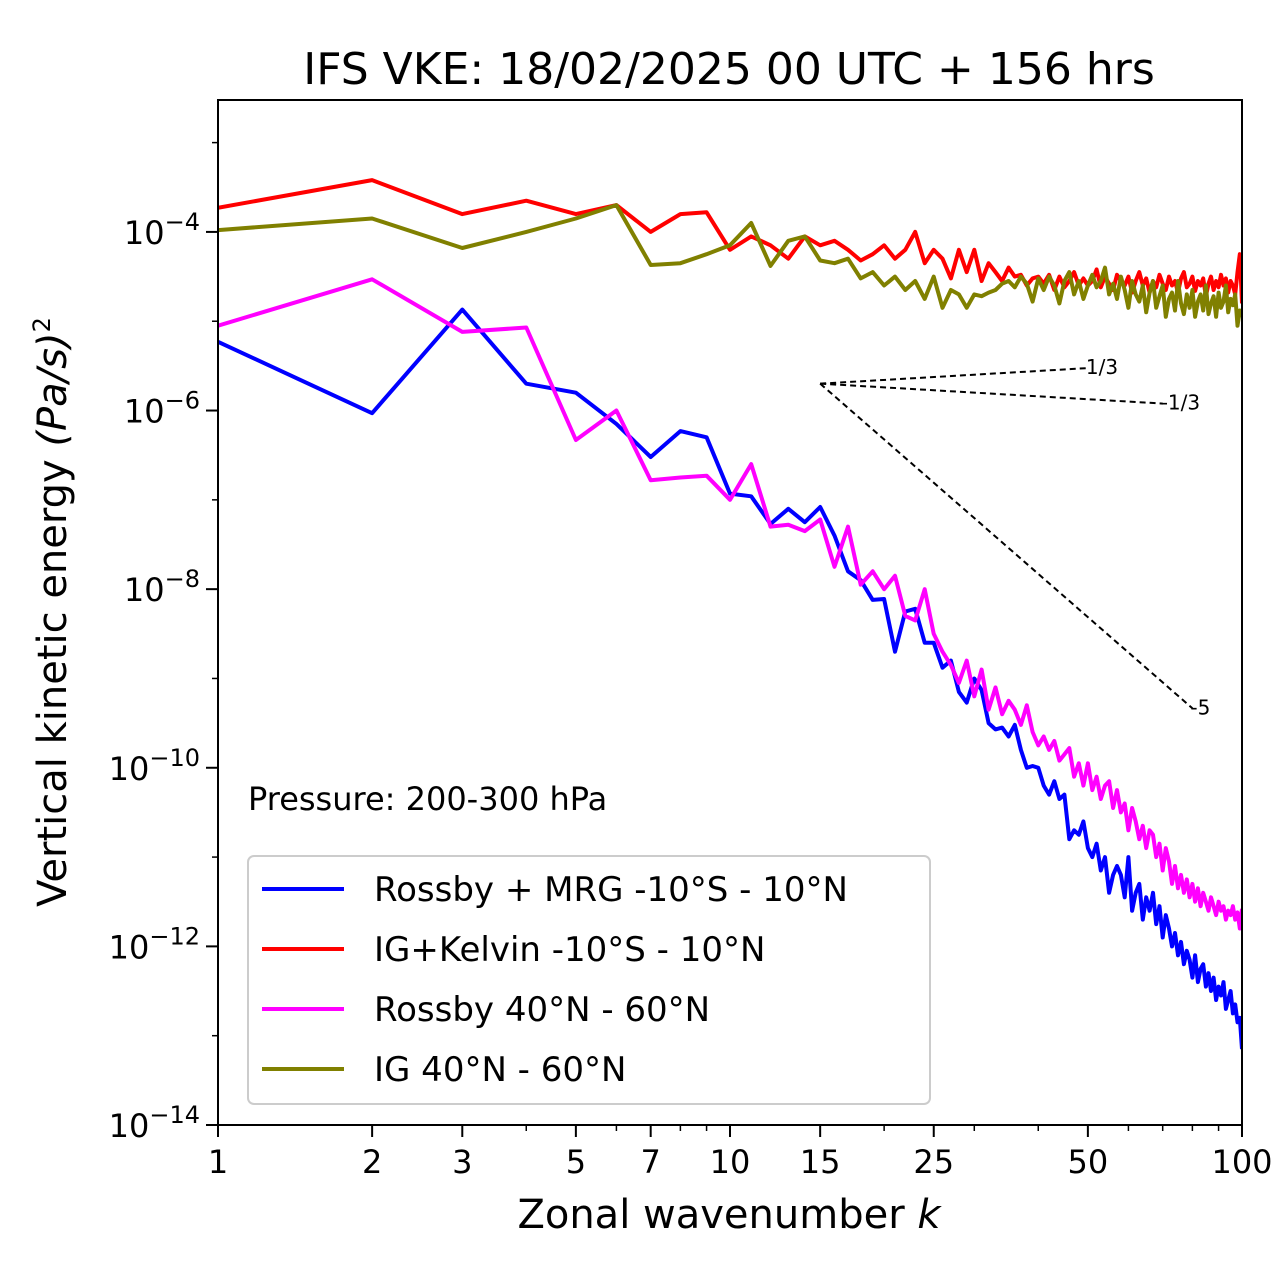 Image resolution: width=1280 pixels, height=1288 pixels. I want to click on x-axis-label-text: Zonal wavenumber, so click(711, 1215).